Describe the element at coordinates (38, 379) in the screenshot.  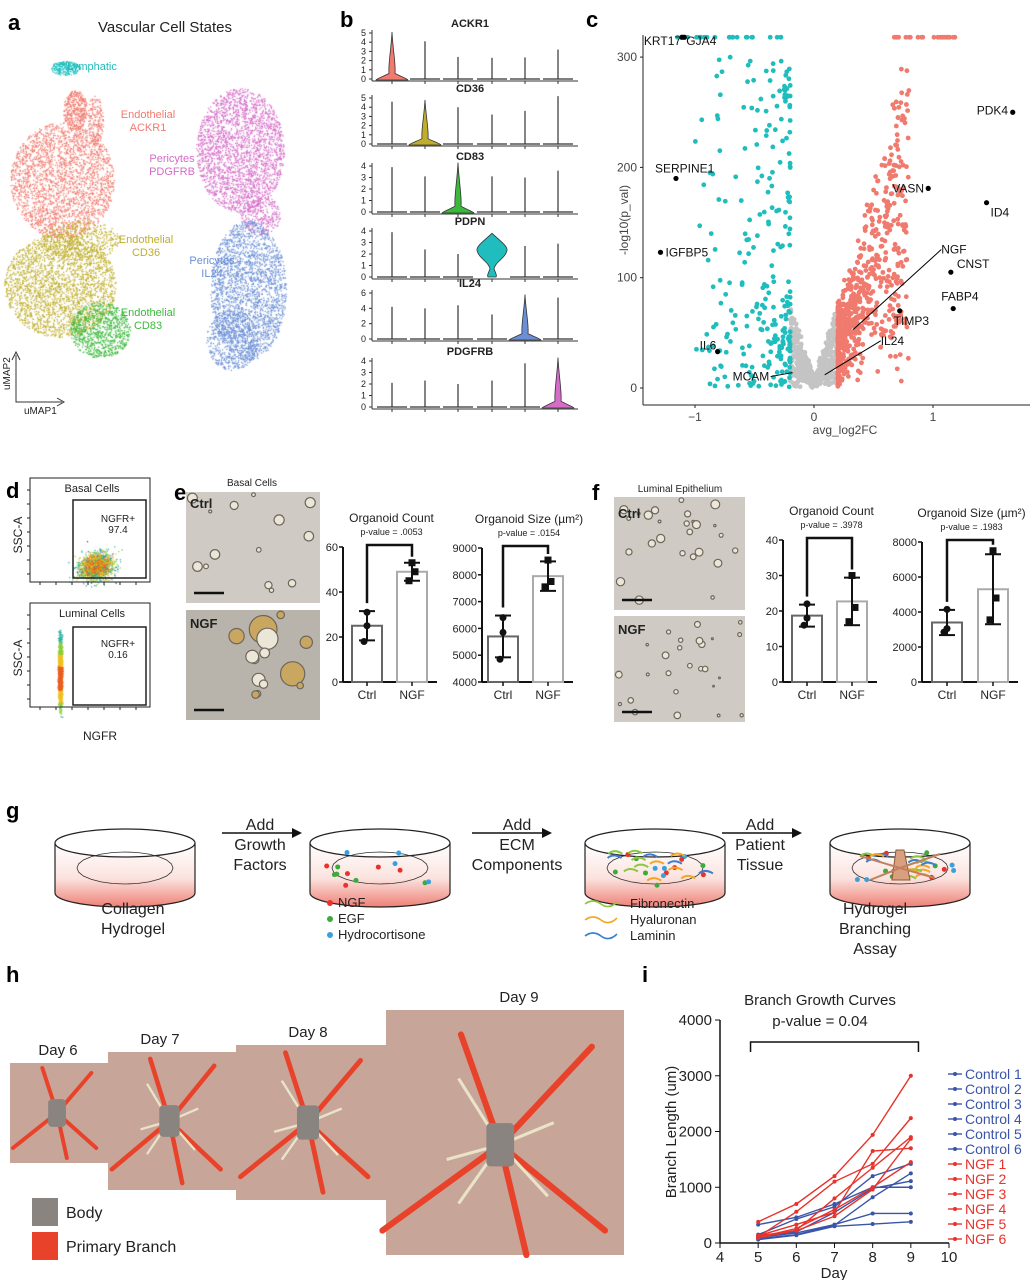
I see `umap-axes-arrows` at that location.